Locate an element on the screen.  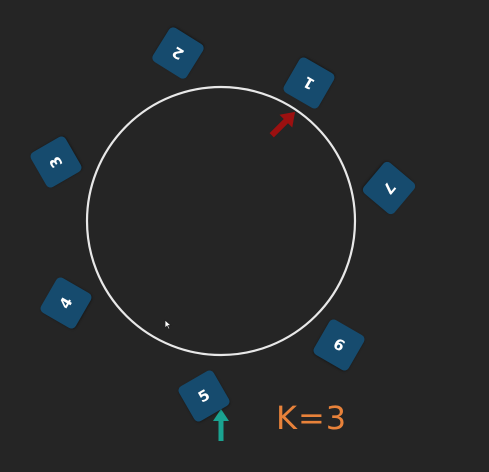
end-arrow-icon is located at coordinates (221, 425).